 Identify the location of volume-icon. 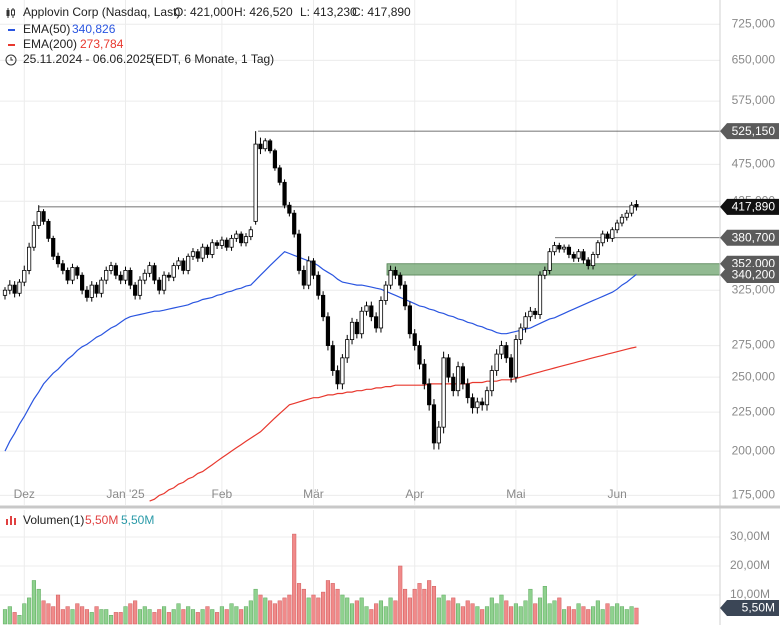
(11, 520).